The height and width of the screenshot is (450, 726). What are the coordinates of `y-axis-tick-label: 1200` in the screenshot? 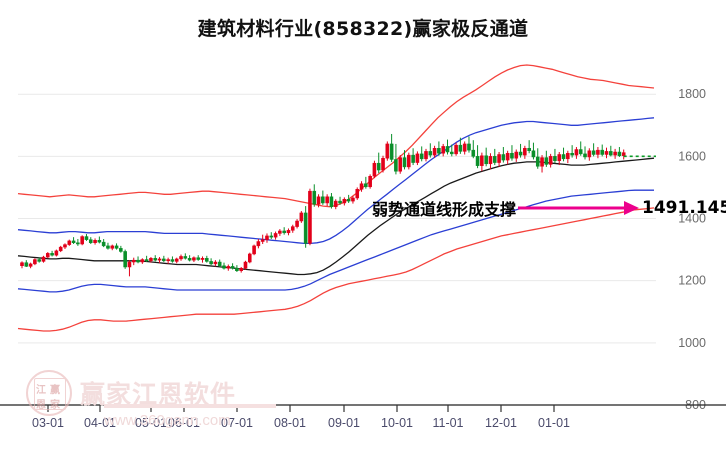 It's located at (692, 281).